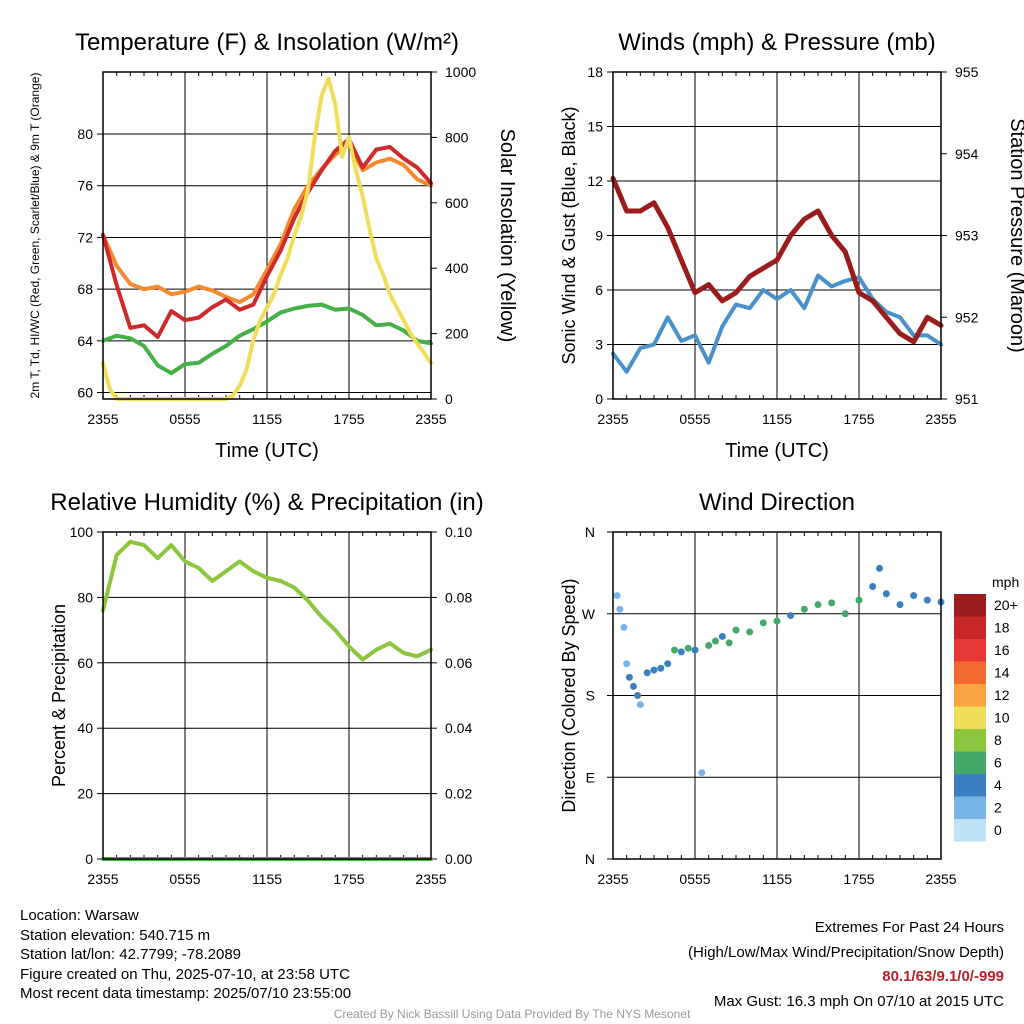  Describe the element at coordinates (998, 740) in the screenshot. I see `legend-label: 8` at that location.